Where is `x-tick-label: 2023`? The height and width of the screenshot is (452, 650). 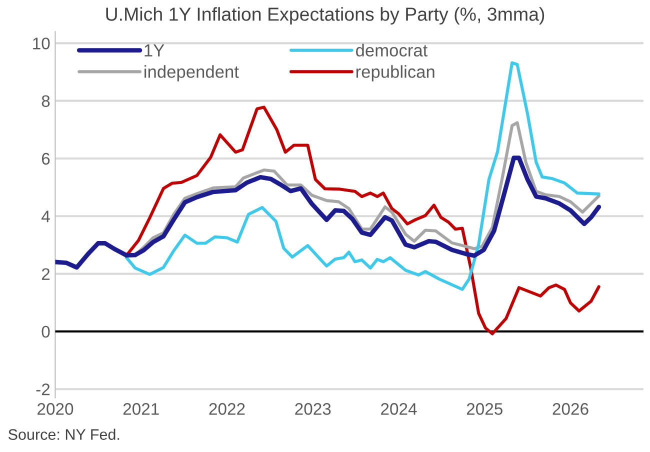
x-tick-label: 2023 is located at coordinates (313, 409).